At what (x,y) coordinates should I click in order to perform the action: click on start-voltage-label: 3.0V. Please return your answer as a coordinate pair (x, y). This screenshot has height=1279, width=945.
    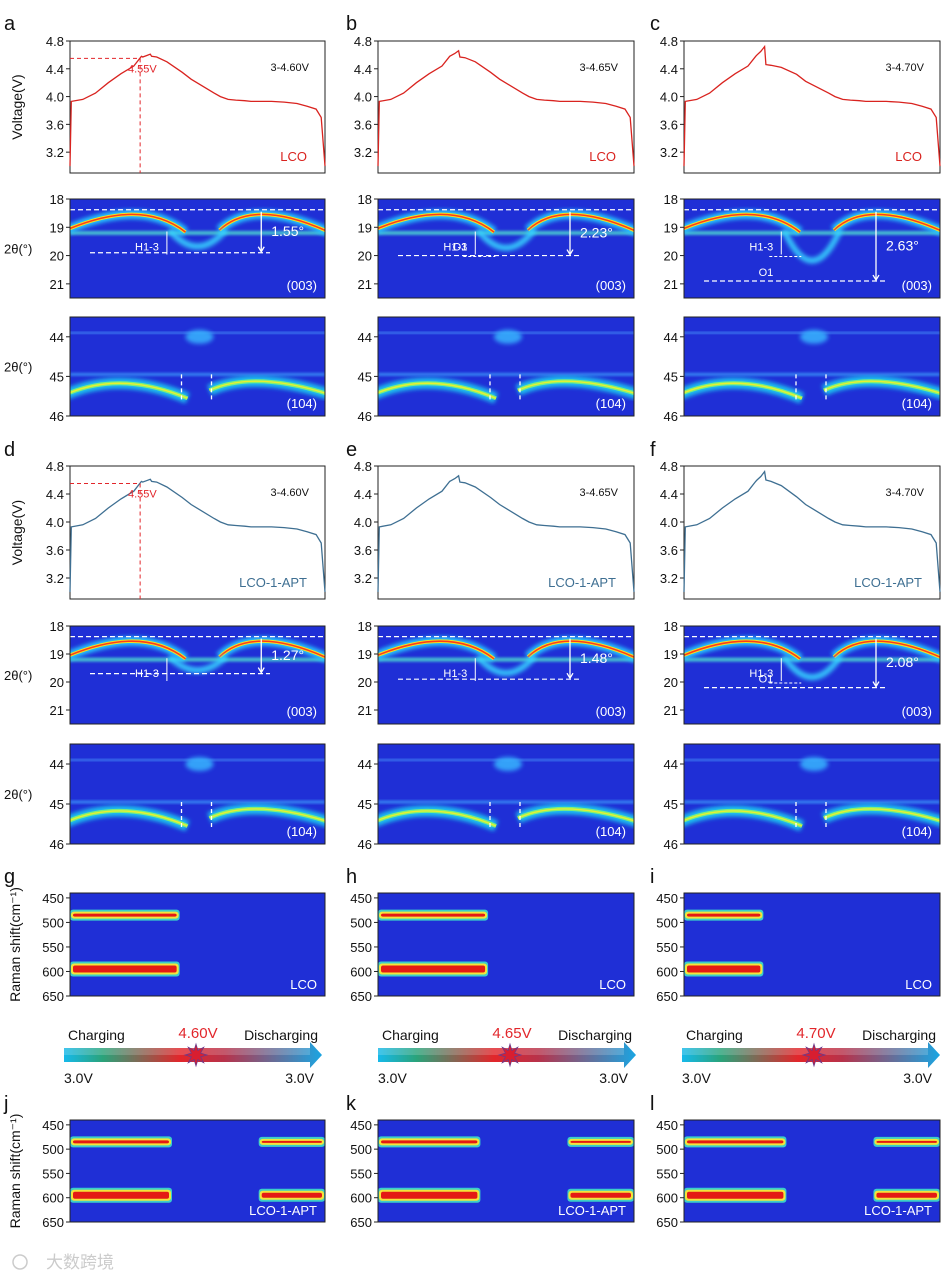
    Looking at the image, I should click on (78, 1078).